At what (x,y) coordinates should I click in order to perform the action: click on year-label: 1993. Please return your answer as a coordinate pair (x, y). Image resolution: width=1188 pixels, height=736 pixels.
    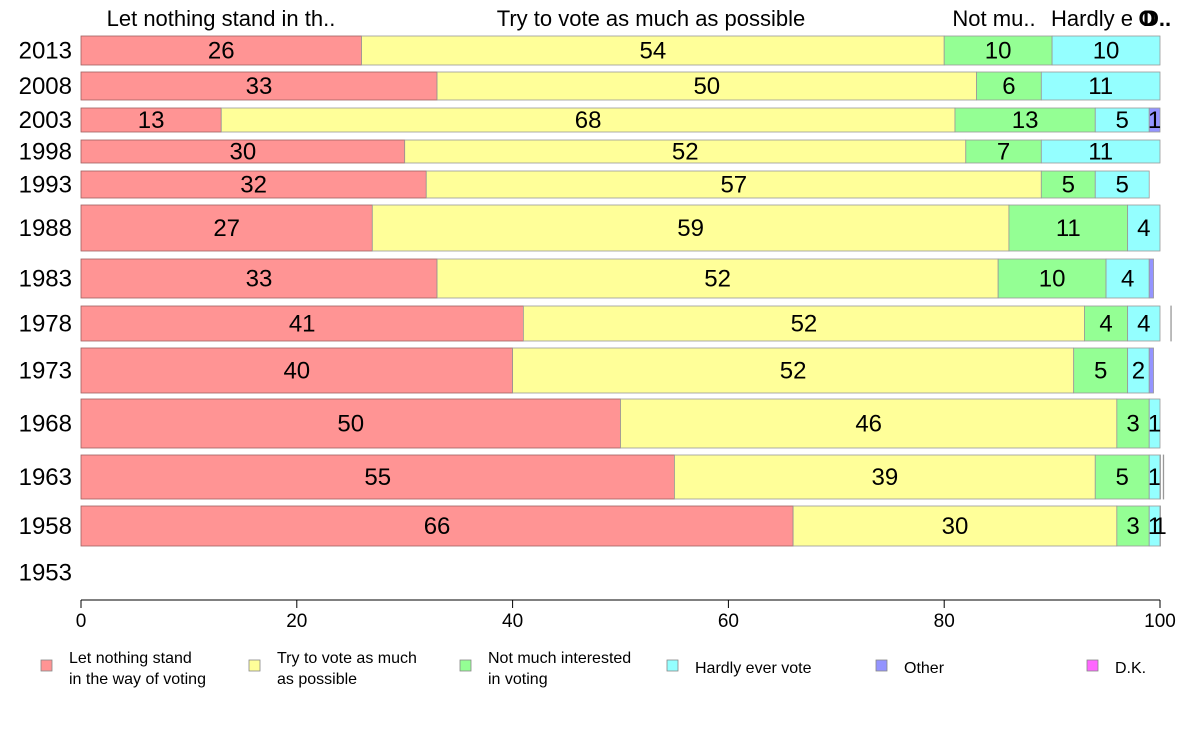
    Looking at the image, I should click on (45, 185).